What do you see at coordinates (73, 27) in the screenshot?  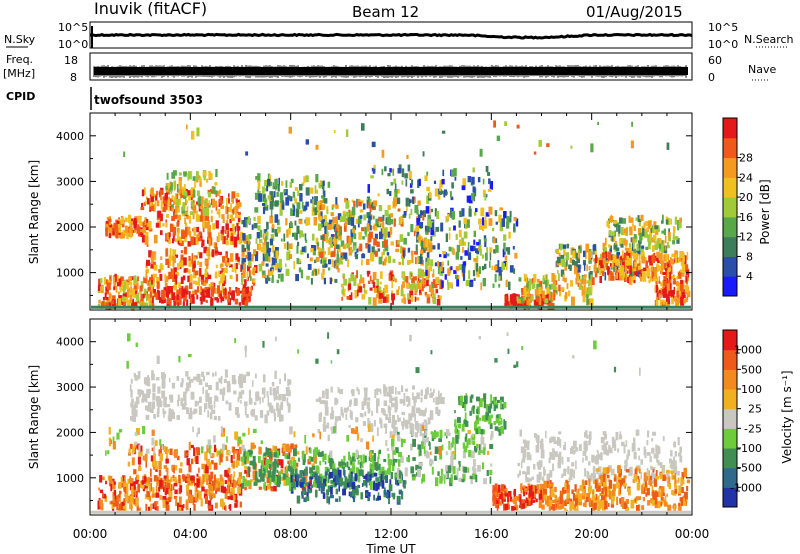 I see `noise-left-tick-top: 10^5` at bounding box center [73, 27].